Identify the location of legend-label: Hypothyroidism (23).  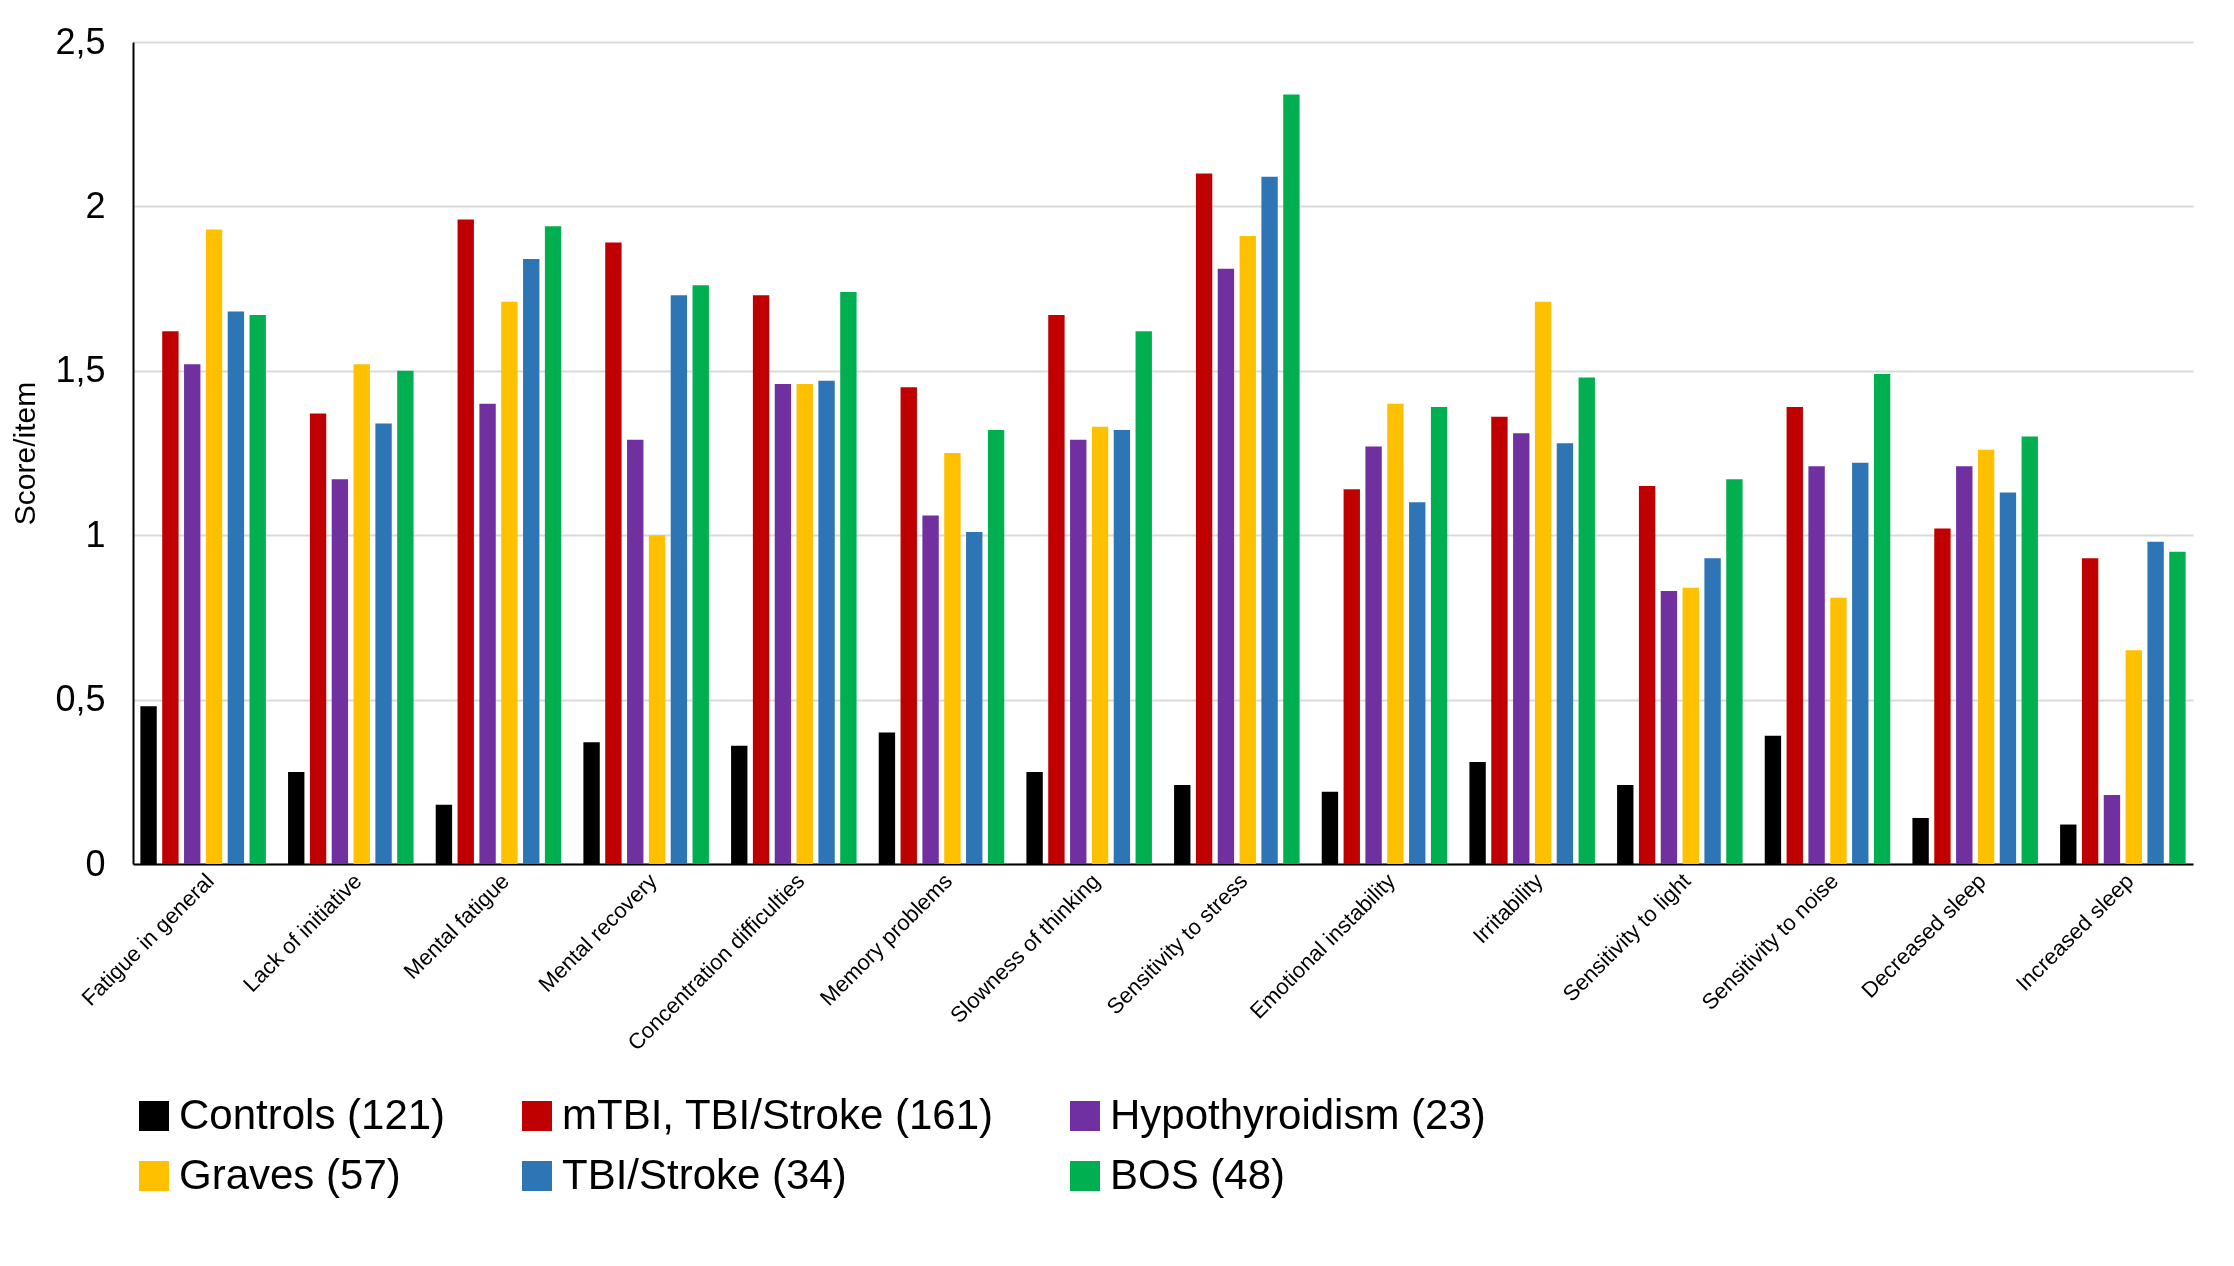
(1298, 1114).